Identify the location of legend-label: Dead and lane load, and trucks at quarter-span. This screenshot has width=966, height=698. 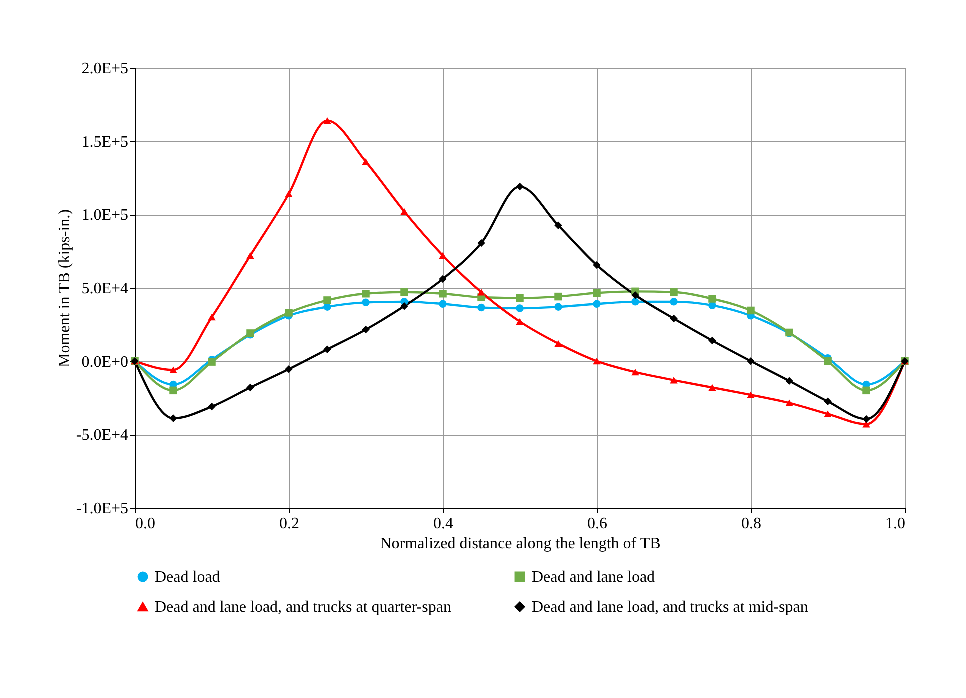
(303, 607).